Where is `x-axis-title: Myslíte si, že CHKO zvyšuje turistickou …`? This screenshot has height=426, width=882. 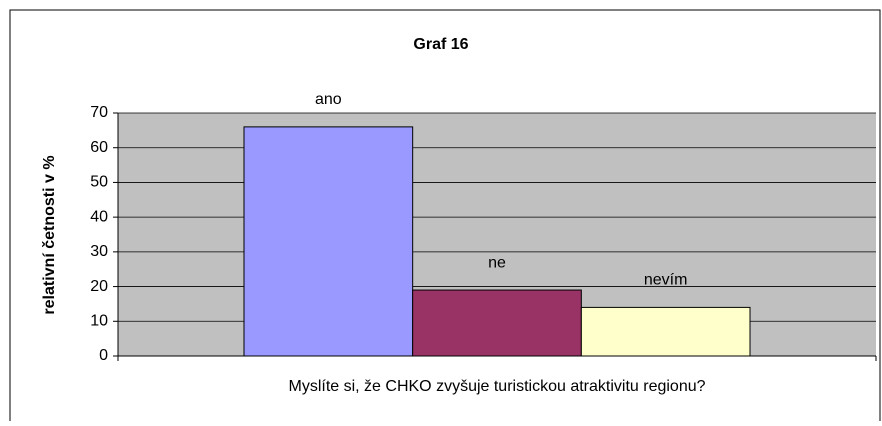 x-axis-title: Myslíte si, že CHKO zvyšuje turistickou … is located at coordinates (496, 386).